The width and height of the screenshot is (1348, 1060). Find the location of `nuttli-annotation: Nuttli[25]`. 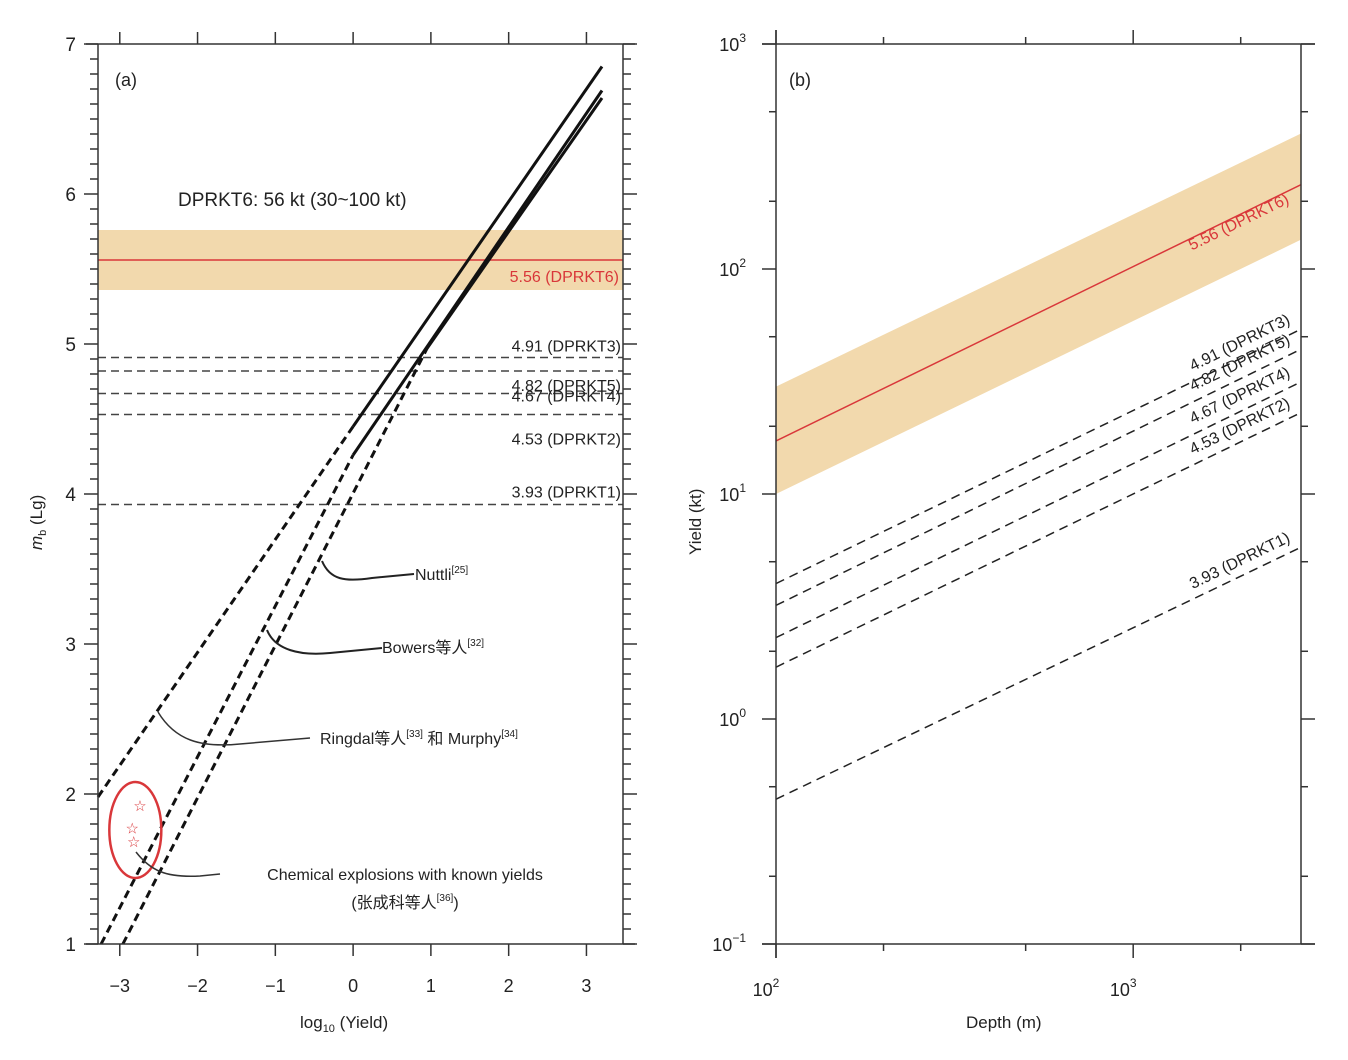

nuttli-annotation: Nuttli[25] is located at coordinates (441, 574).